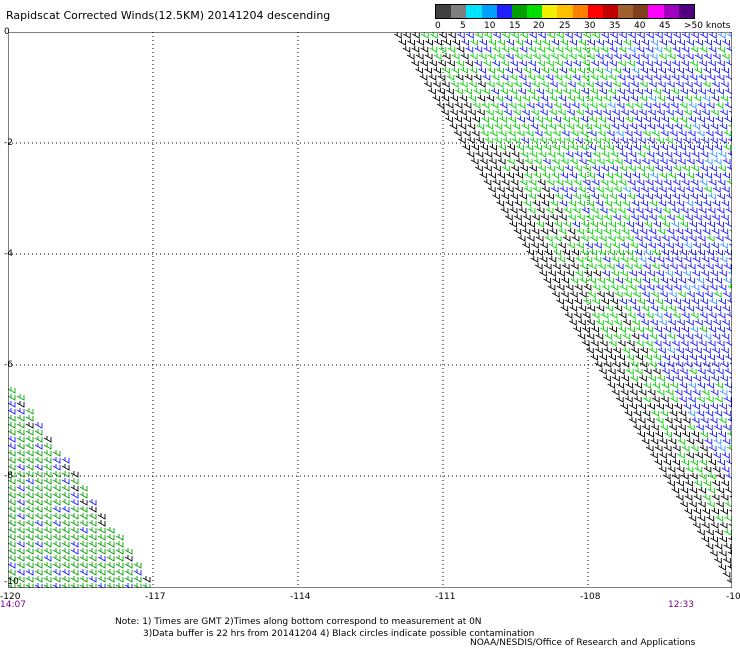 The height and width of the screenshot is (650, 740). Describe the element at coordinates (583, 18) in the screenshot. I see `wind-speed-legend: 0 5 10 15 20 25 30 35 40 45 >50 knots` at that location.